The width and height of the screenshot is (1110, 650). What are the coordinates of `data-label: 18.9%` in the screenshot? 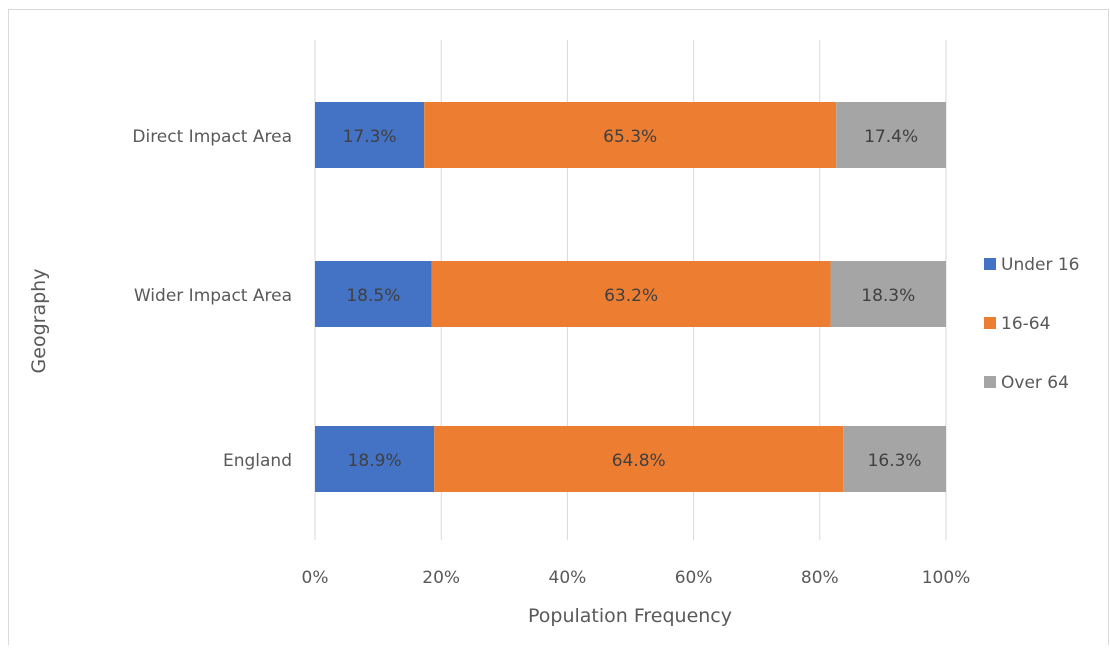 It's located at (375, 461).